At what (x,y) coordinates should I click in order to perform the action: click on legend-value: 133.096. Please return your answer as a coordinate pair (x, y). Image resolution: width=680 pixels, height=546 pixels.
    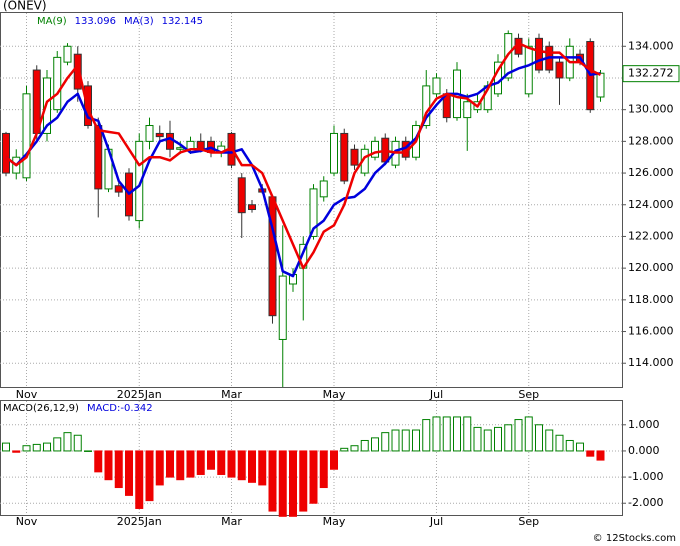
    Looking at the image, I should click on (95, 21).